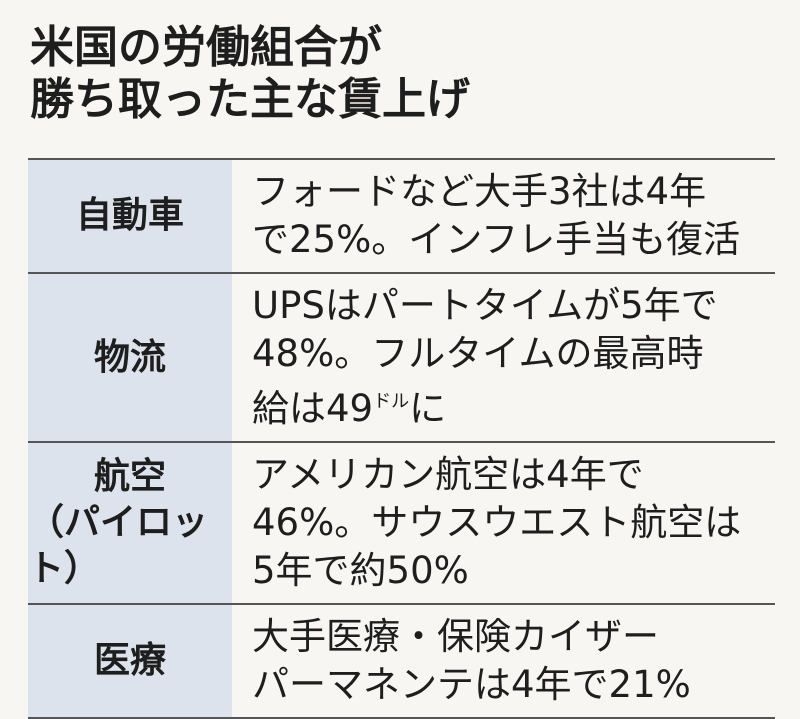 This screenshot has height=719, width=800. I want to click on text-segment: ドル, so click(391, 401).